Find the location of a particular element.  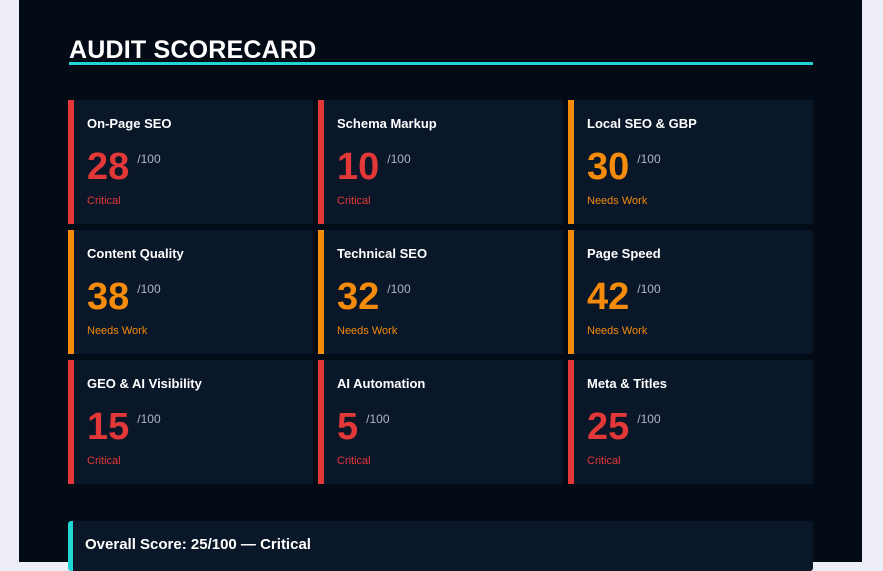

score-card: Content Quality 38 /100 Needs Work is located at coordinates (190, 292).